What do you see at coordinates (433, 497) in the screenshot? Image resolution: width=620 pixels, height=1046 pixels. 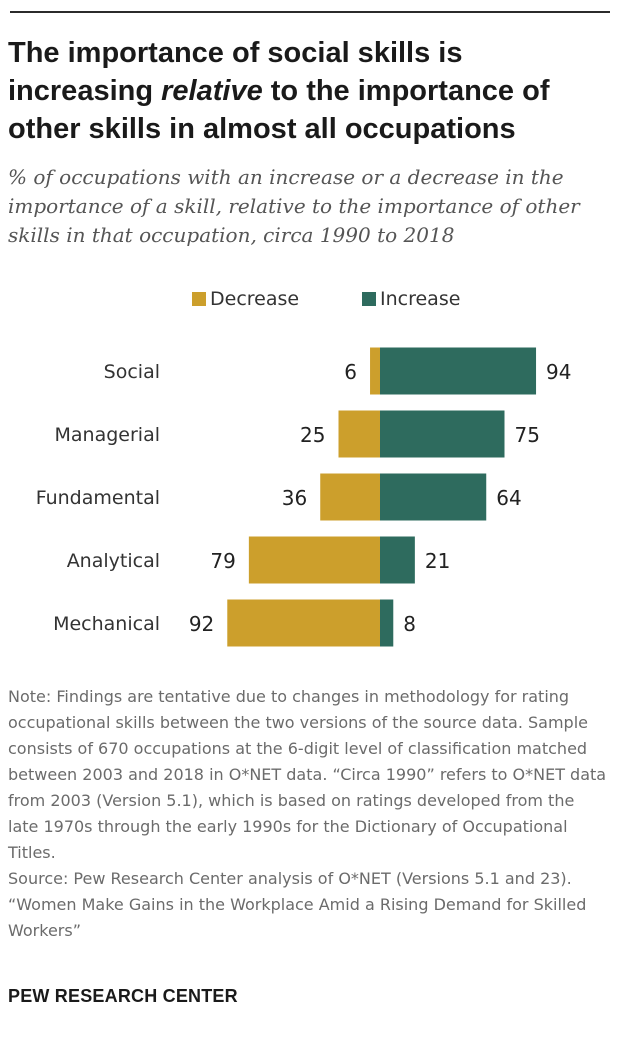 I see `bar-increase-fundamental` at bounding box center [433, 497].